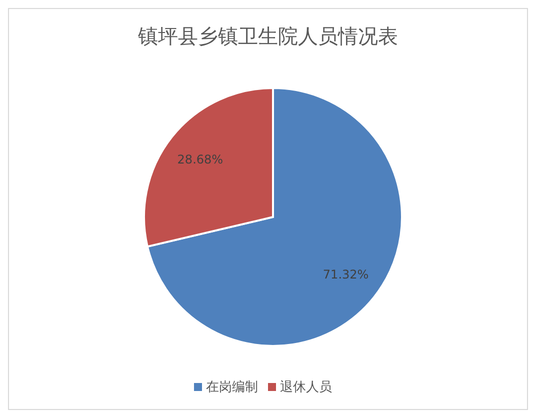 This screenshot has width=534, height=416. Describe the element at coordinates (345, 275) in the screenshot. I see `data-label: 71.32%` at that location.